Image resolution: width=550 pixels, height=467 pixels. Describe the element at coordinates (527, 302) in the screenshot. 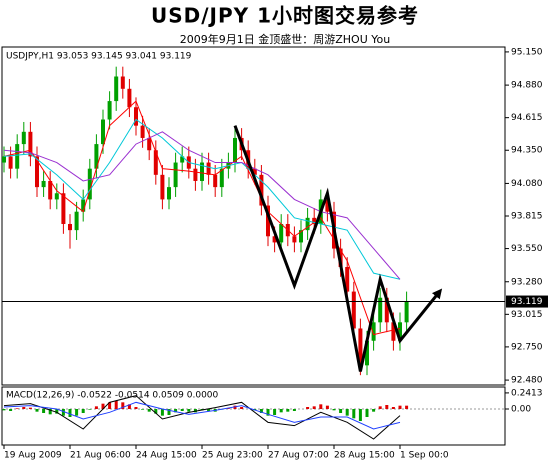

I see `last-price-label: 93.119` at that location.